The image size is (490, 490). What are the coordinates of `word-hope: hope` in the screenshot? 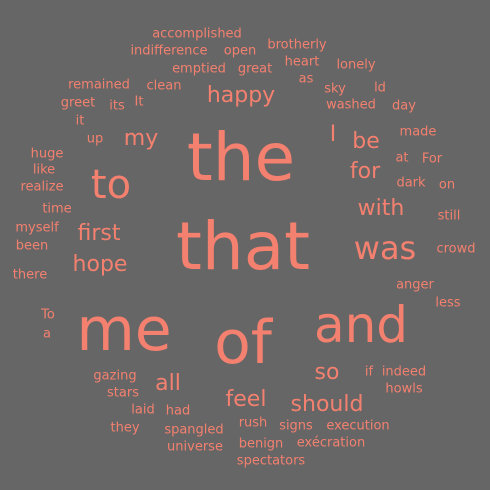 It's located at (100, 264).